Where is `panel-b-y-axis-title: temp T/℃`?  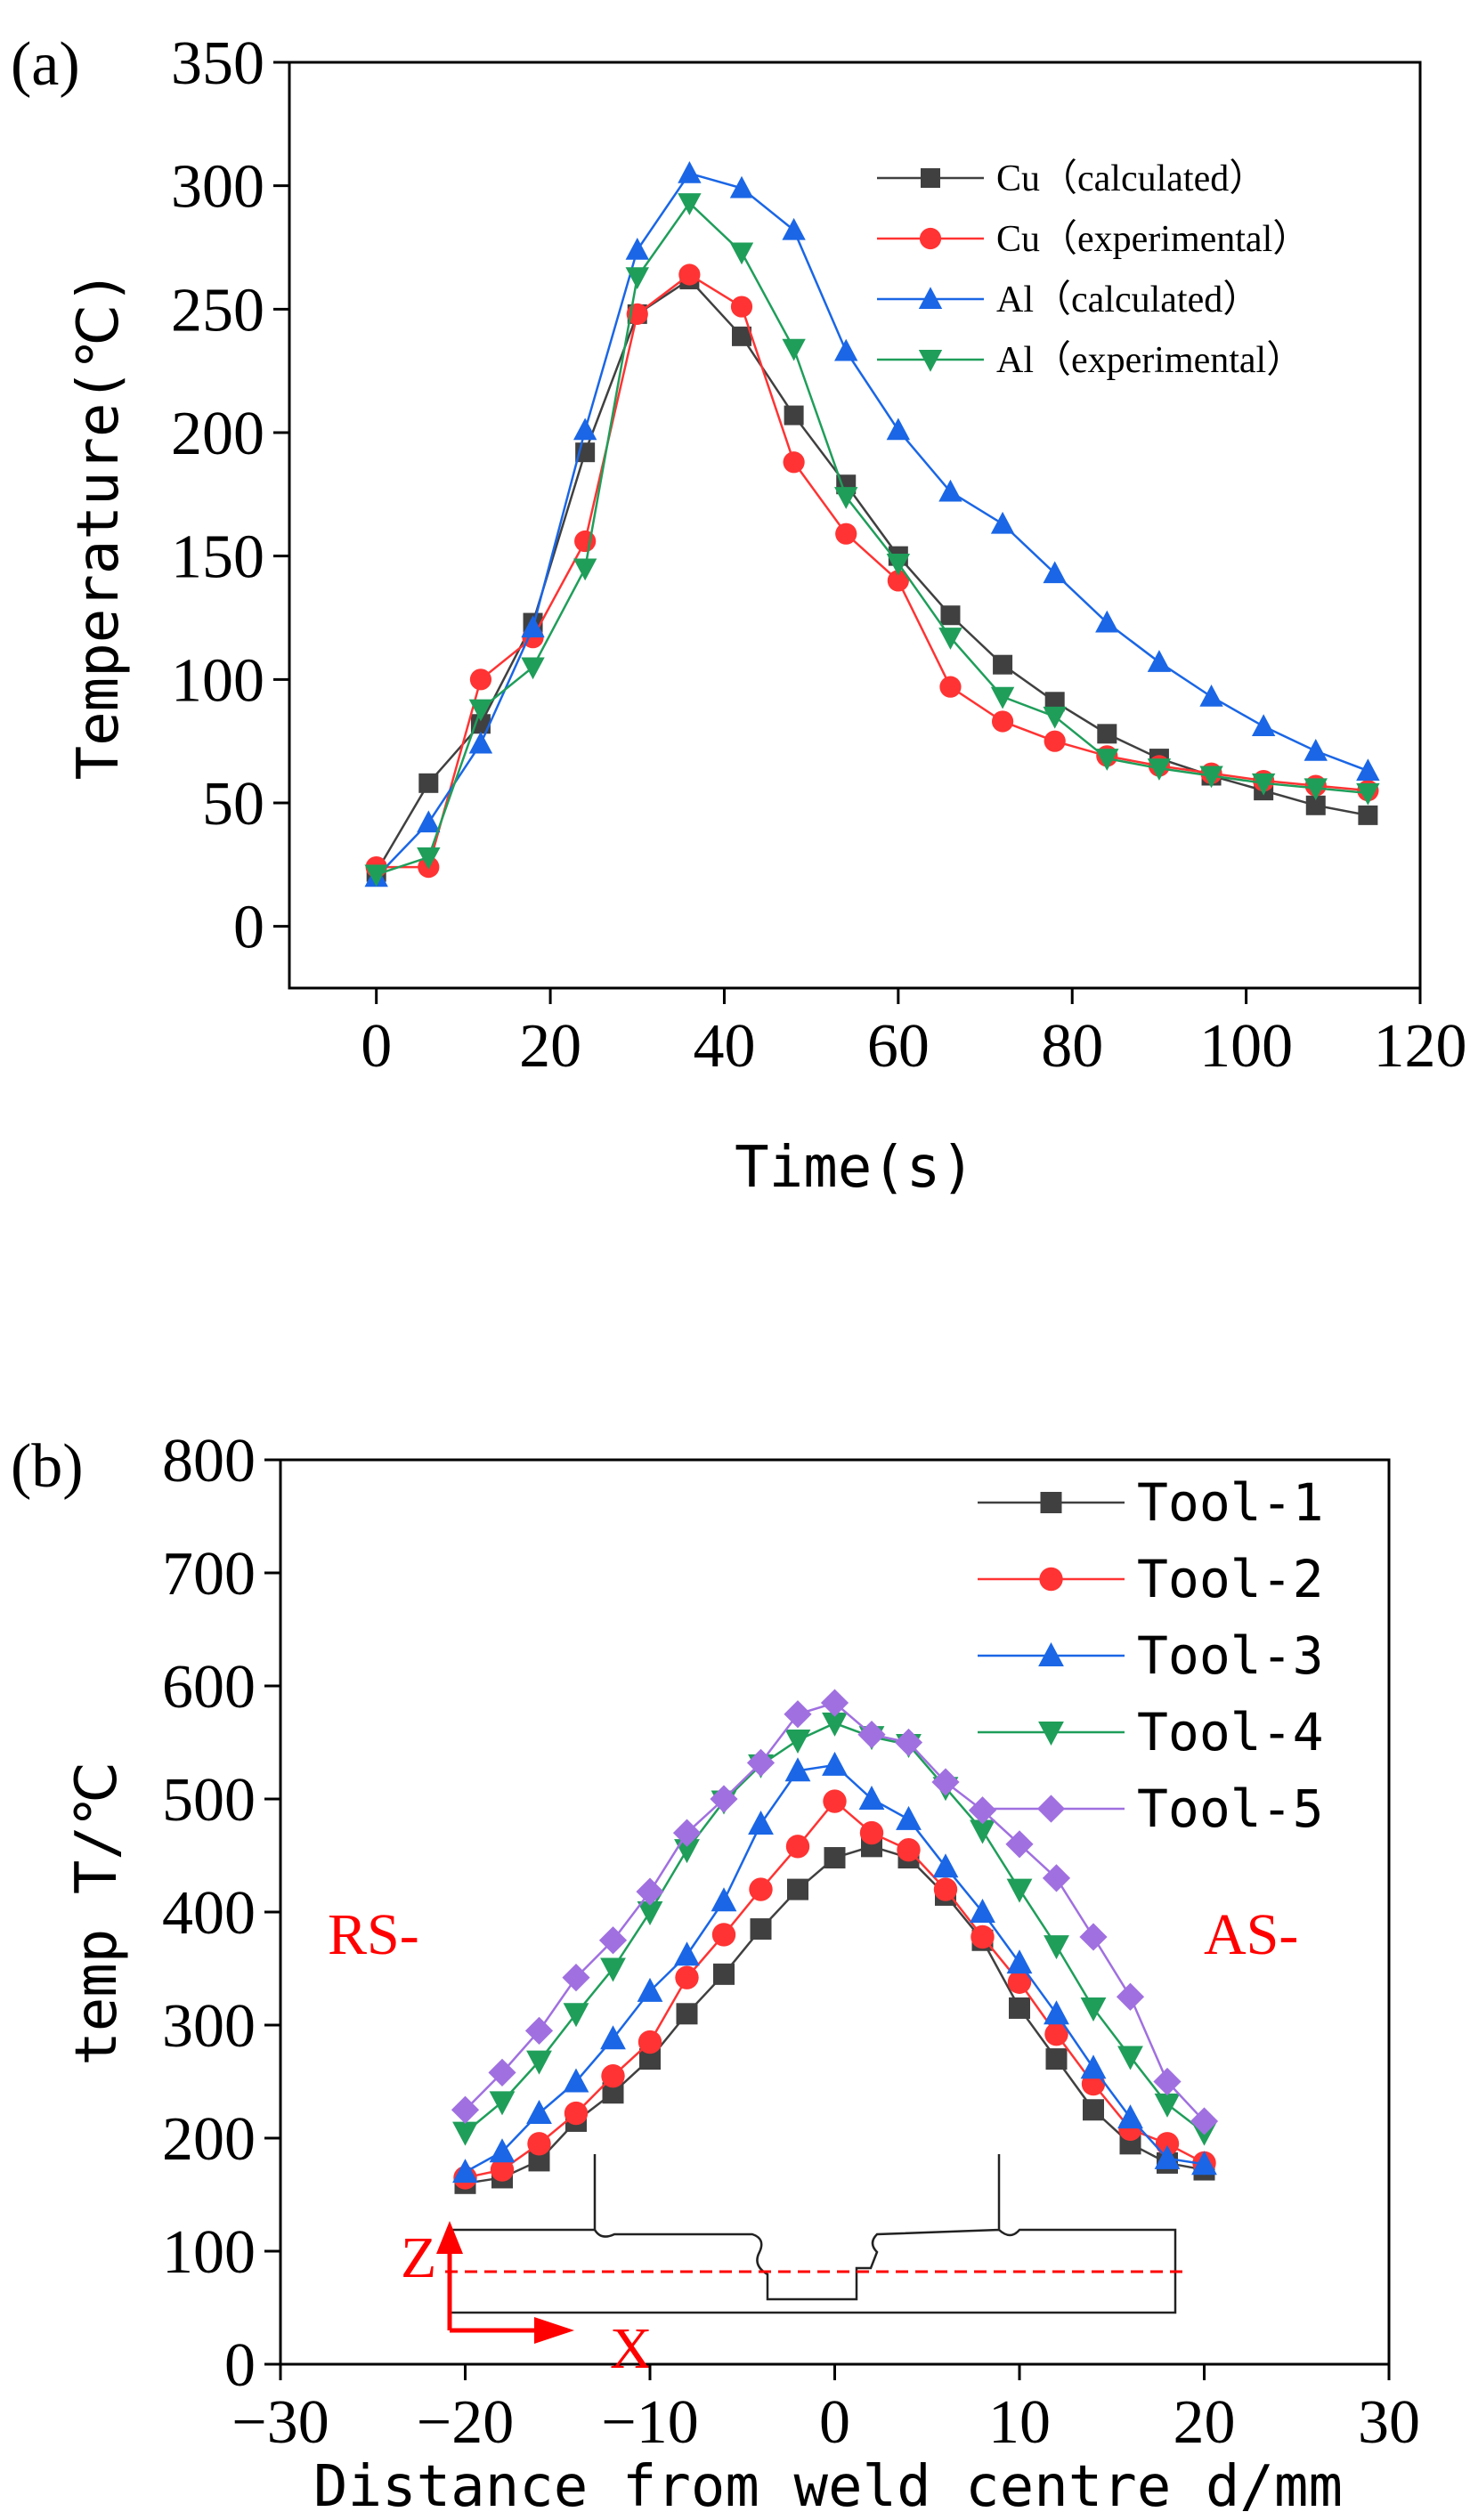
panel-b-y-axis-title: temp T/℃ is located at coordinates (97, 1914).